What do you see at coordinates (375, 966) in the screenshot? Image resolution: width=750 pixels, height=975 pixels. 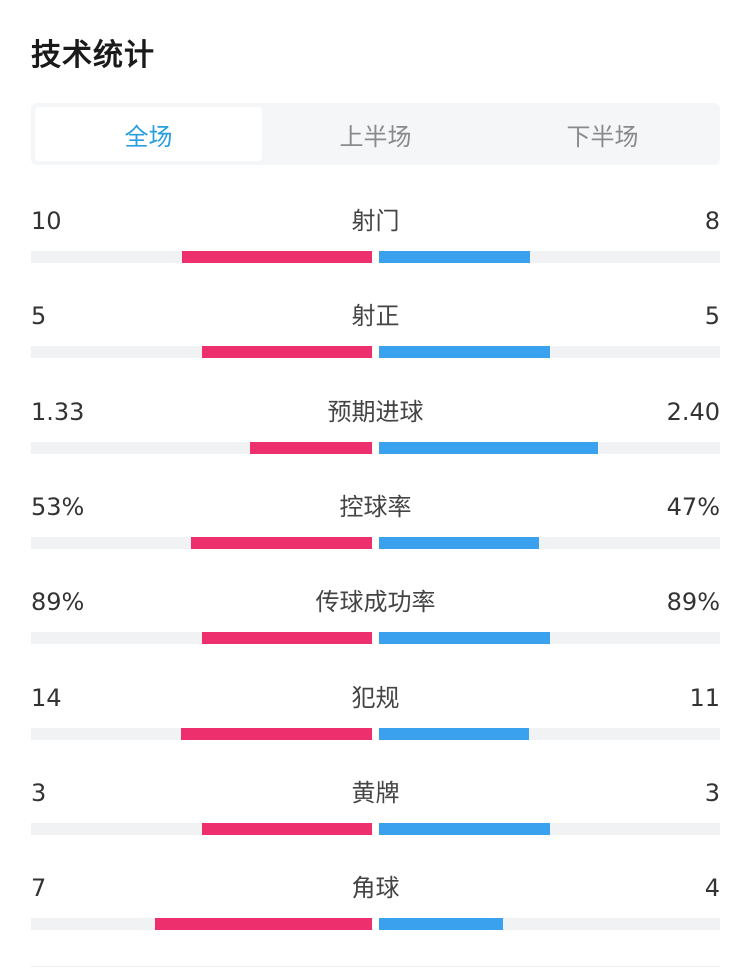 I see `divider` at bounding box center [375, 966].